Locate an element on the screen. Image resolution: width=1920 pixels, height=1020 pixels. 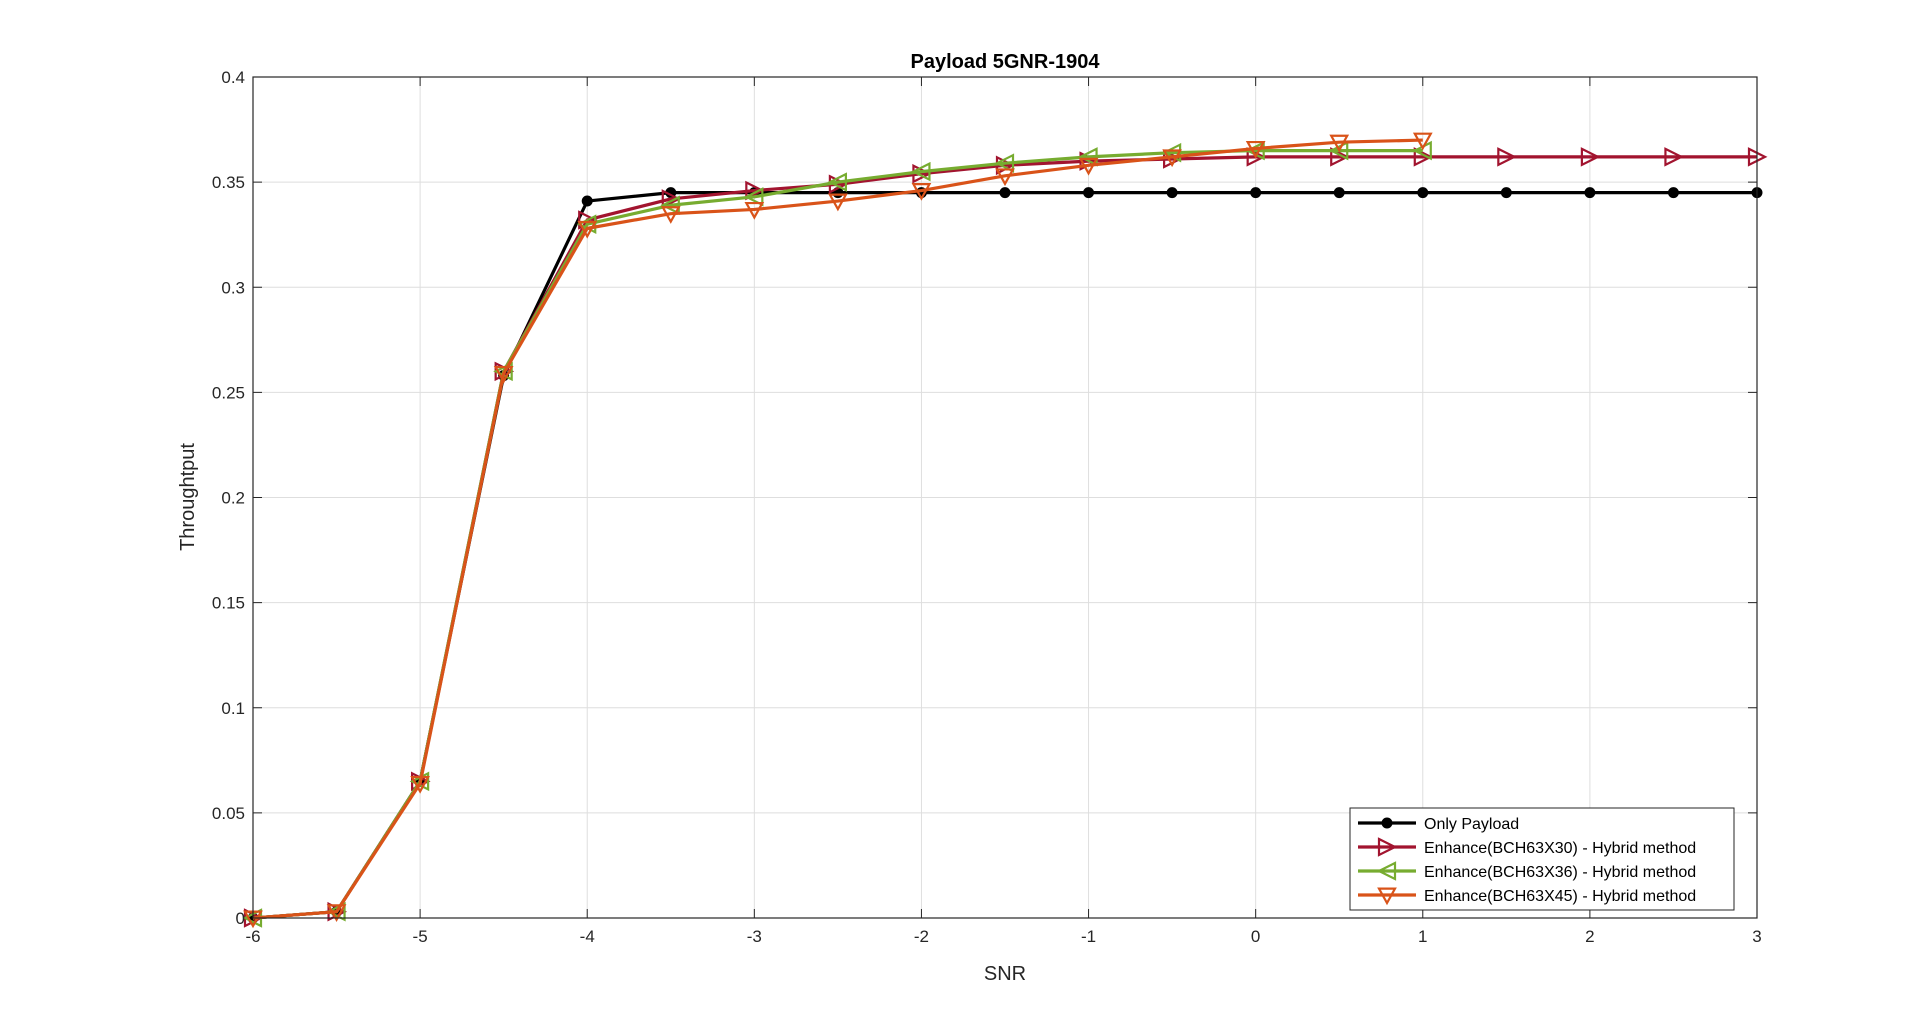
y-tick-label: 0.15 is located at coordinates (228, 603).